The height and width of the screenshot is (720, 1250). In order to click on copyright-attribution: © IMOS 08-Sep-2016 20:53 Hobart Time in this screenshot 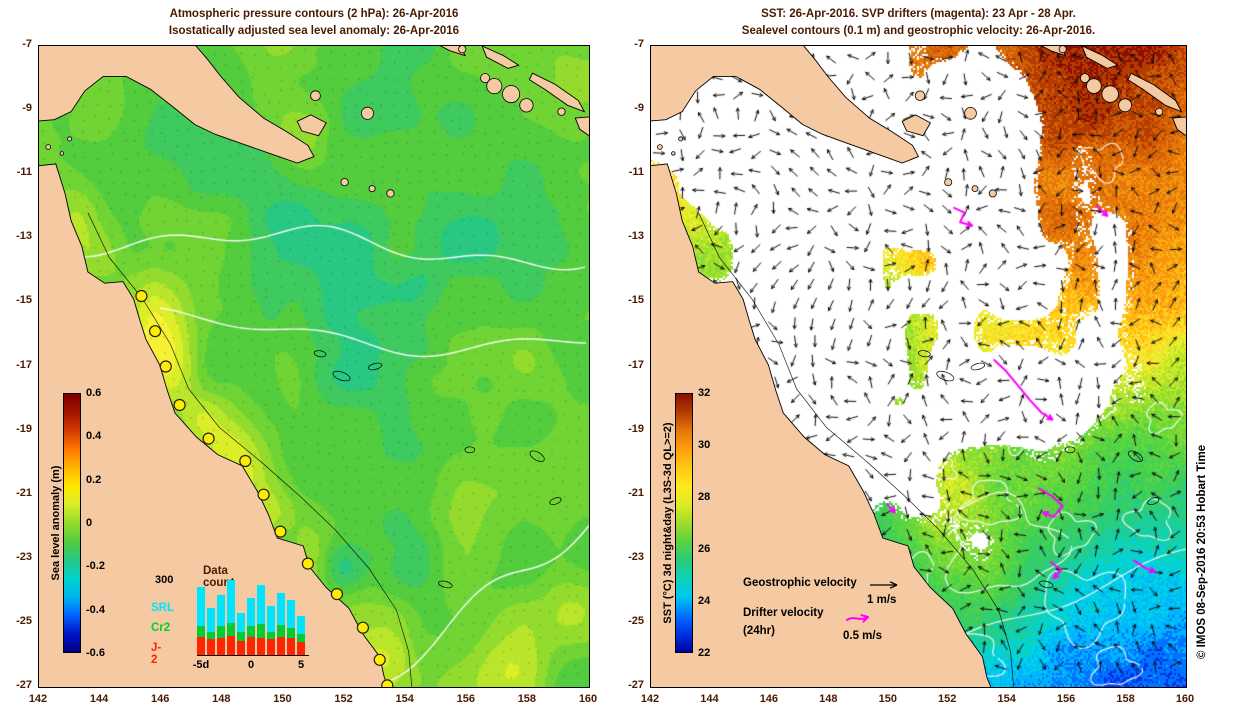, I will do `click(1202, 551)`.